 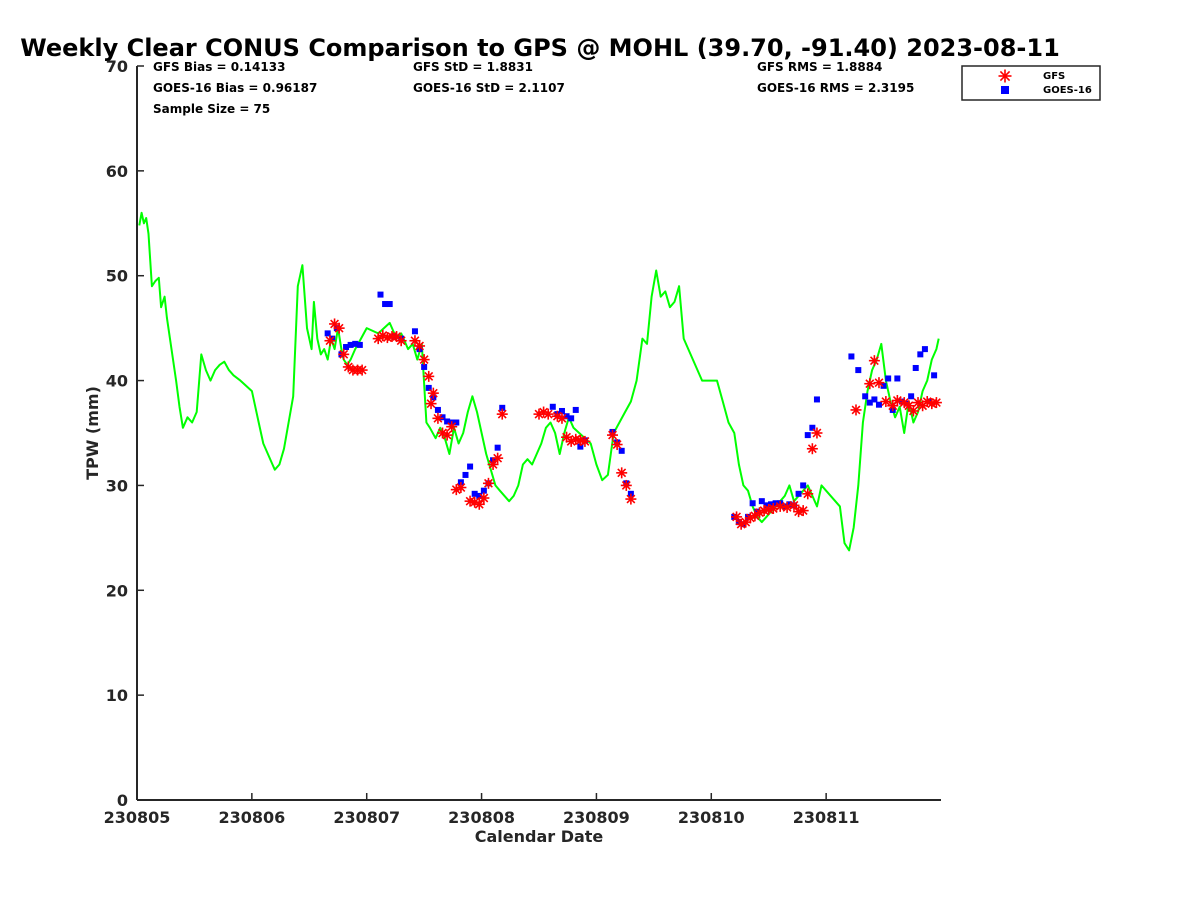 I want to click on sample-size-label: Sample Size = 75, so click(x=211, y=109).